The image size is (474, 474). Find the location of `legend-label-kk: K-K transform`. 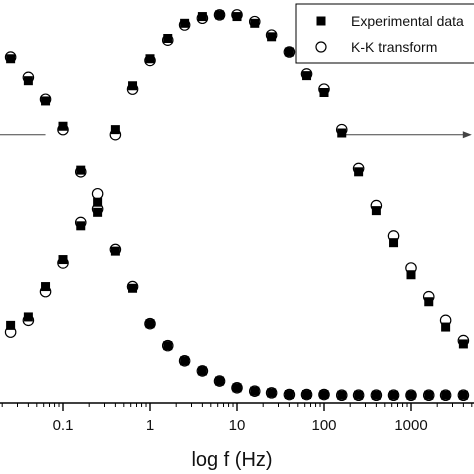

legend-label-kk: K-K transform is located at coordinates (394, 47).